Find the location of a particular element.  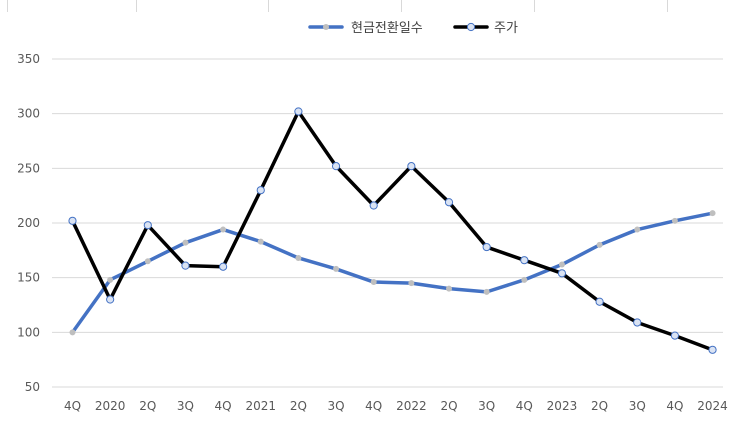

x-tick-label: 2020 is located at coordinates (110, 406).